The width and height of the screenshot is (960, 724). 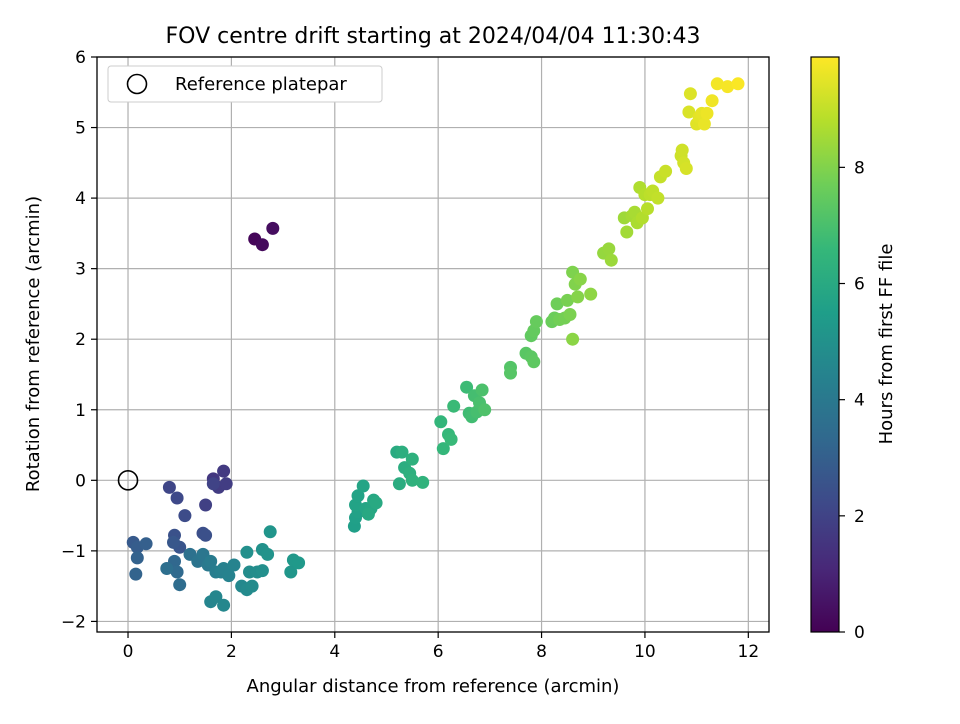 What do you see at coordinates (80, 129) in the screenshot?
I see `y-tick-label: 5` at bounding box center [80, 129].